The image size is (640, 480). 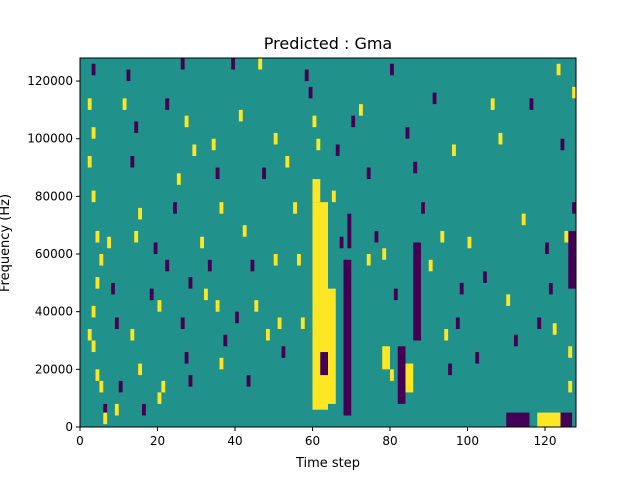 I want to click on chart-title: Predicted : Gma, so click(x=328, y=43).